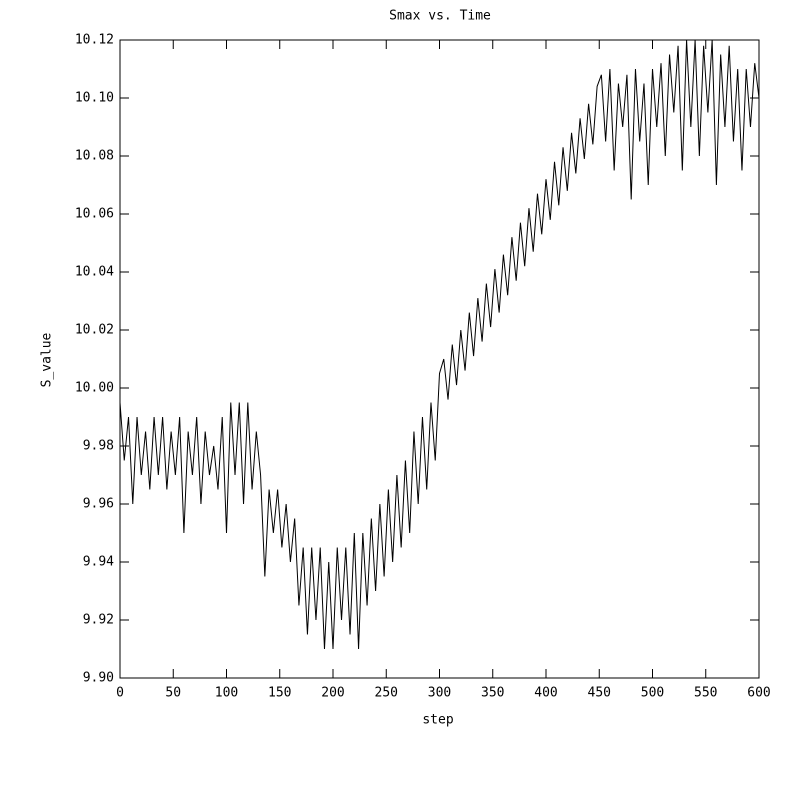 Image resolution: width=800 pixels, height=804 pixels. Describe the element at coordinates (94, 40) in the screenshot. I see `y-tick-label: 10.12` at that location.